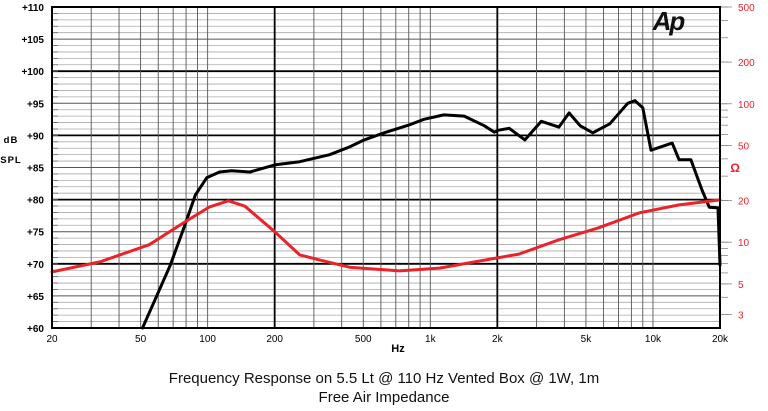 The image size is (768, 411). Describe the element at coordinates (35, 265) in the screenshot. I see `y-tick-label: +70` at that location.